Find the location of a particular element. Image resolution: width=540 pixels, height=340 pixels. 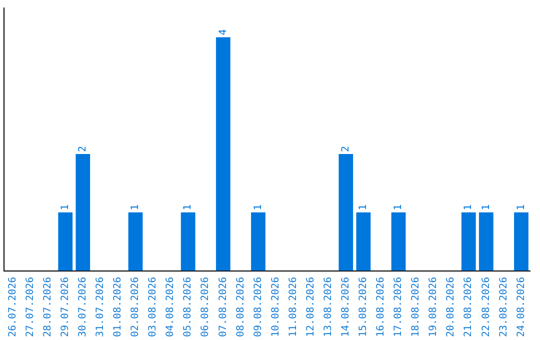

x-tick-label: 21.08.2026 is located at coordinates (468, 307).